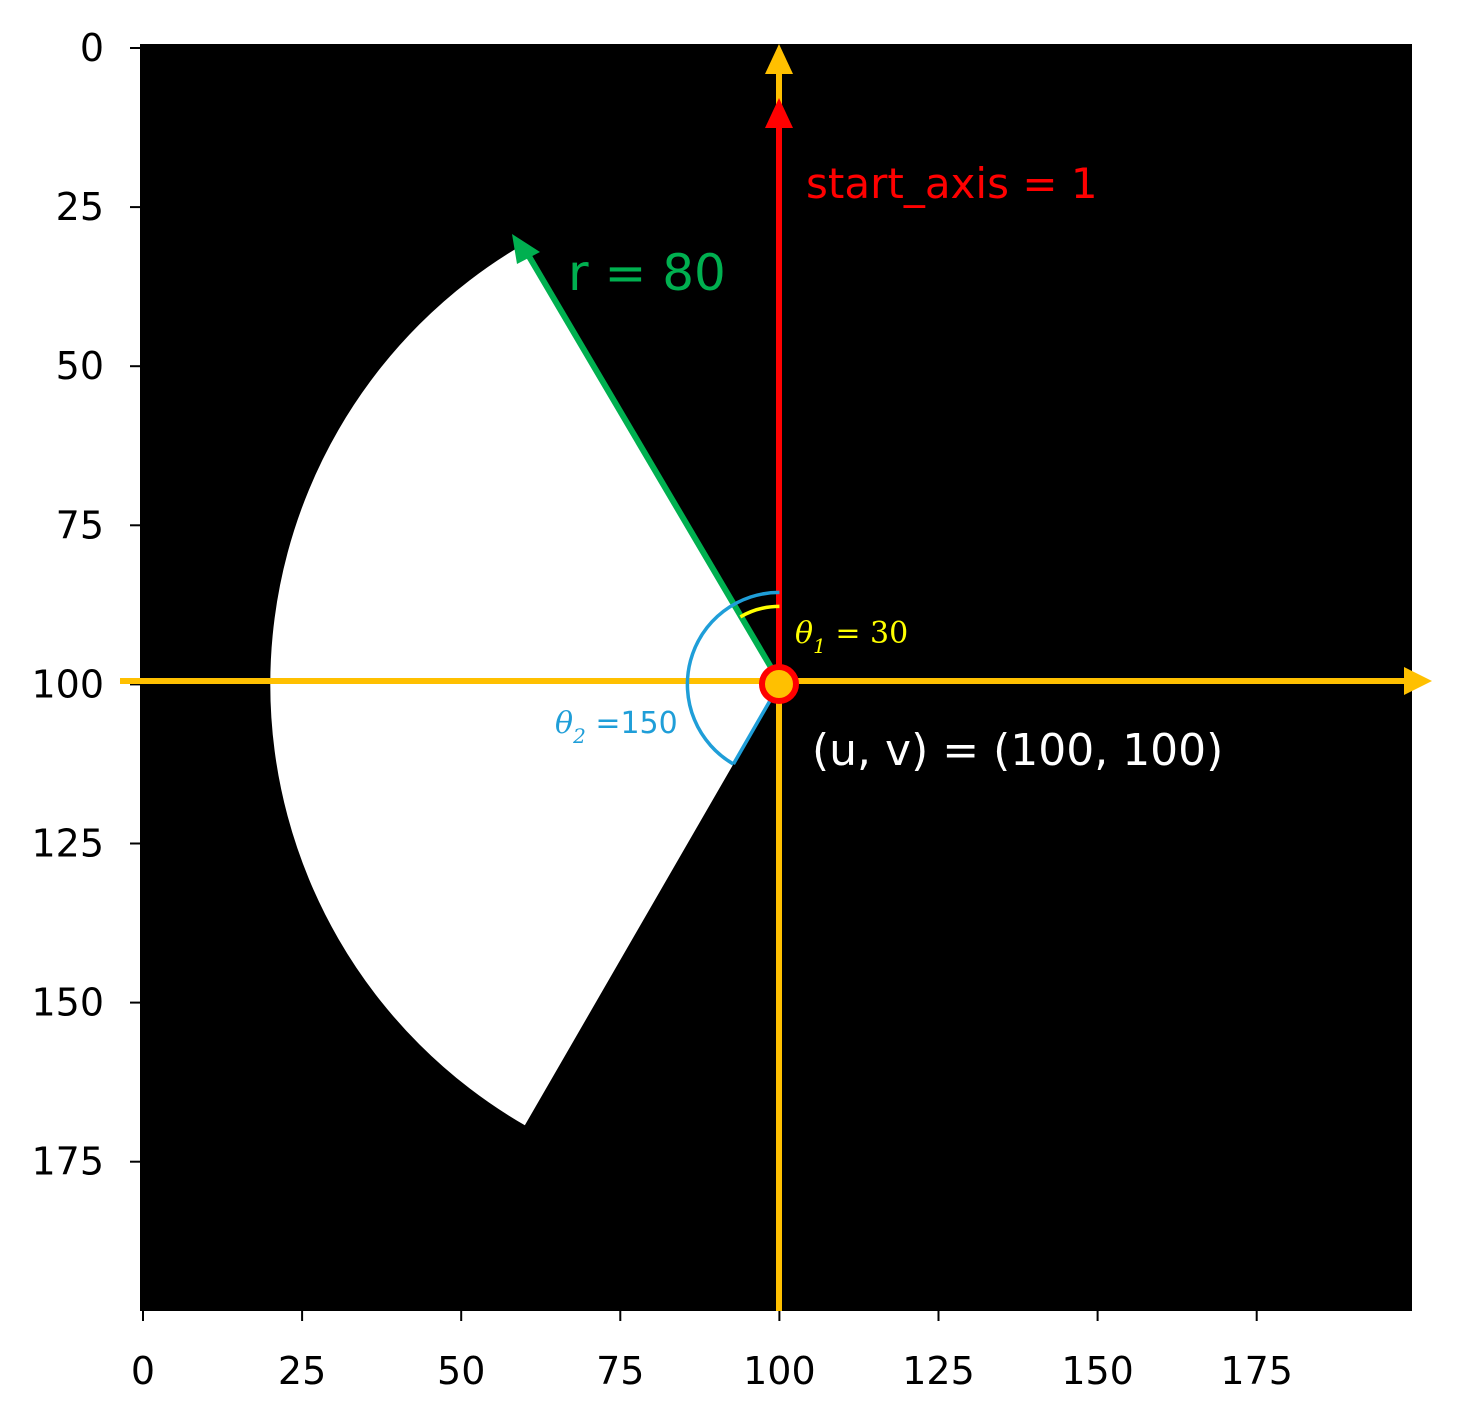 The image size is (1459, 1413). What do you see at coordinates (85, 605) in the screenshot?
I see `y-axis-ticks: 0 25 50 75 100 125 150 175` at bounding box center [85, 605].